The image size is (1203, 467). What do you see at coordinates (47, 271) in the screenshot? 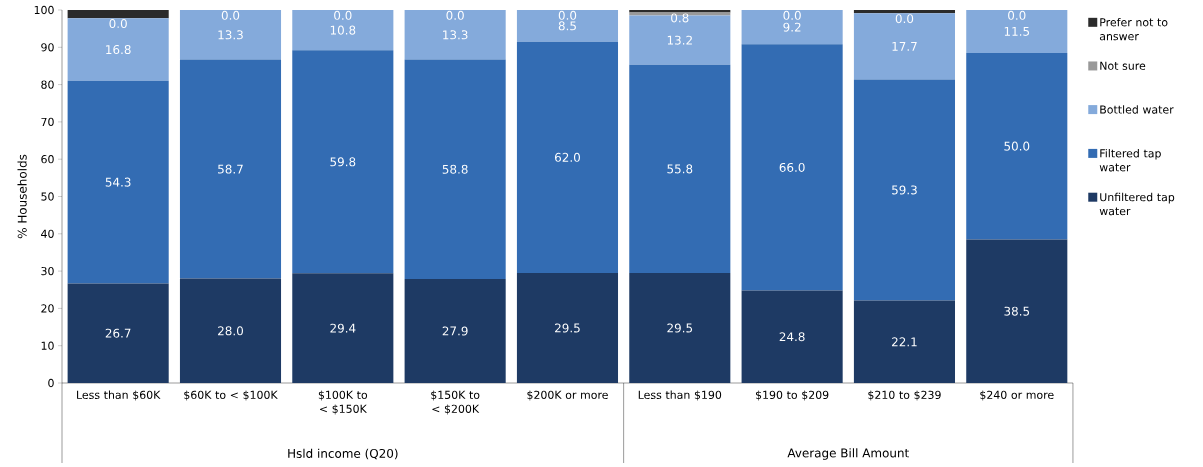
I see `y-tick-label: 30` at bounding box center [47, 271].